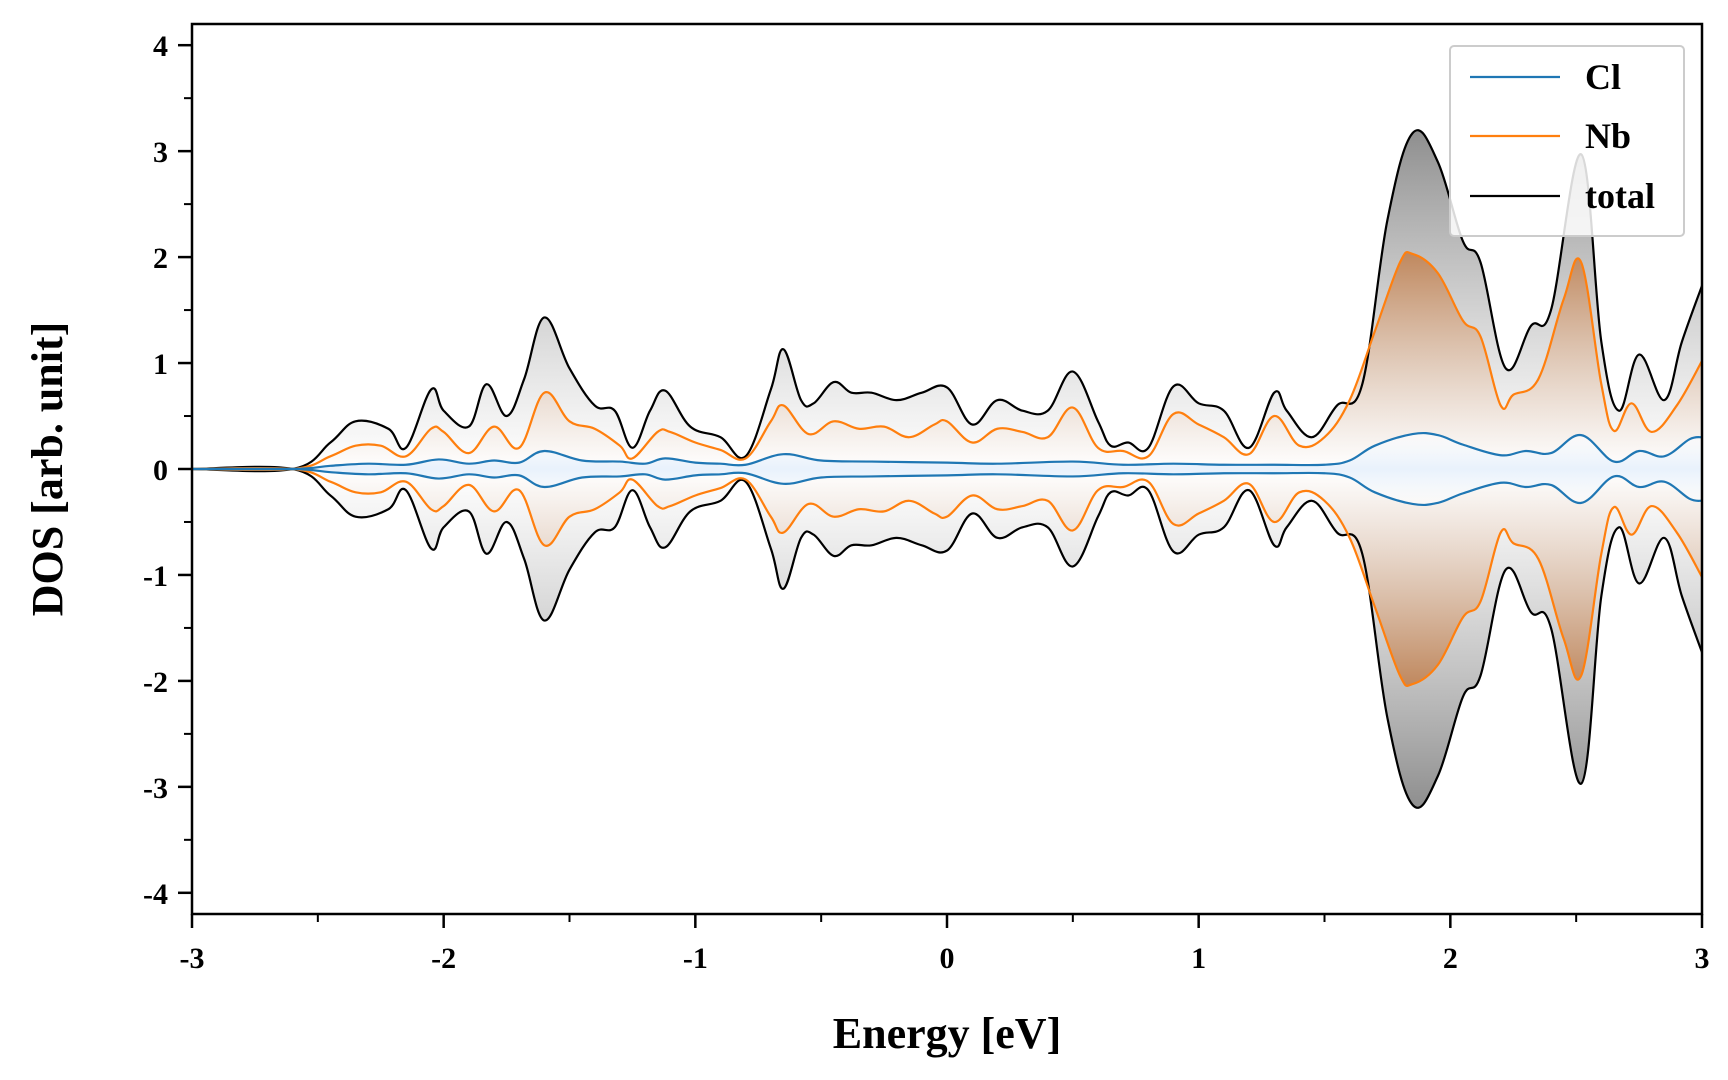 The width and height of the screenshot is (1728, 1080). Describe the element at coordinates (1450, 958) in the screenshot. I see `x-tick-label: 2` at that location.